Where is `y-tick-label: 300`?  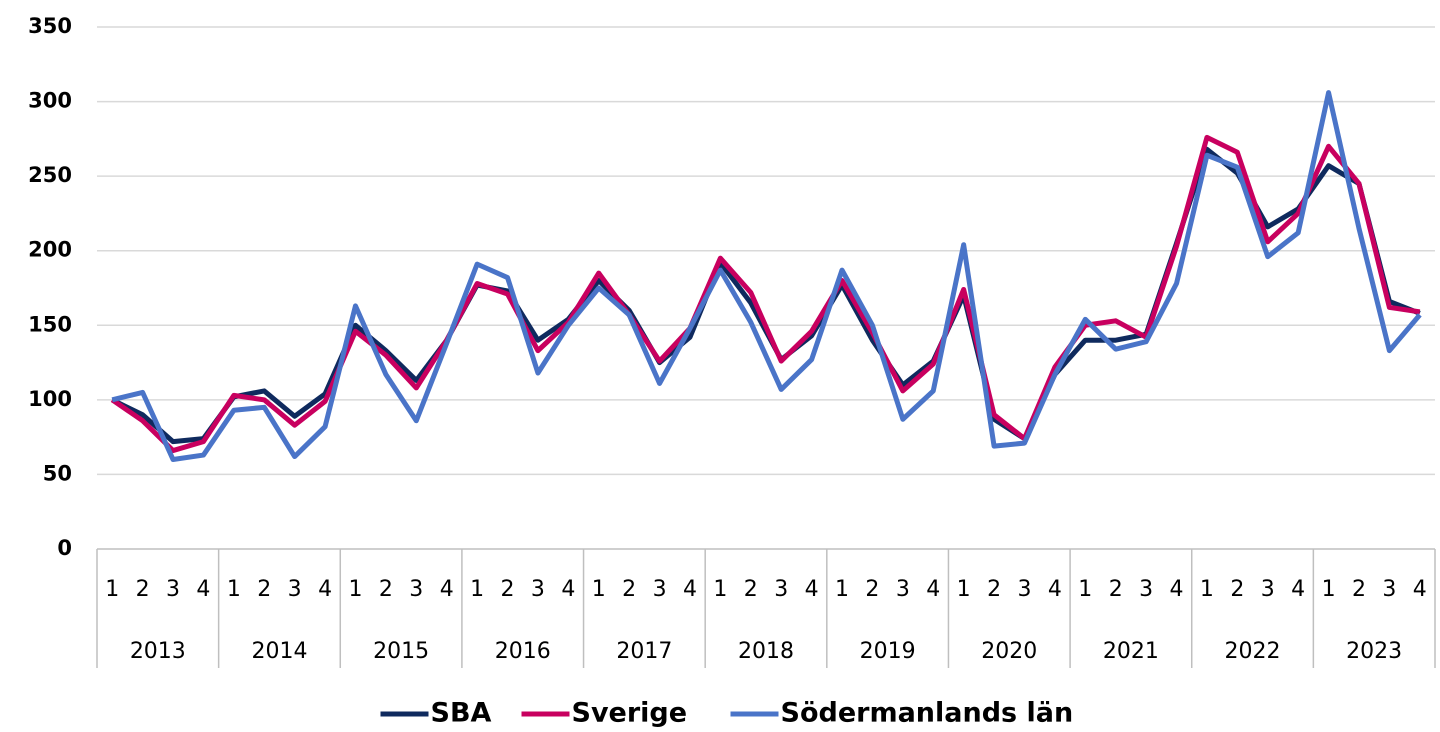 y-tick-label: 300 is located at coordinates (50, 101).